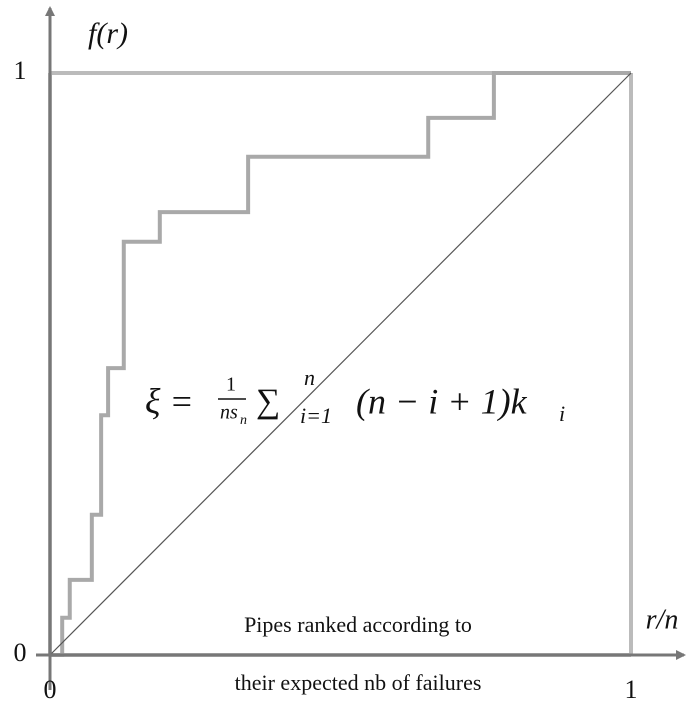 Image resolution: width=689 pixels, height=702 pixels. What do you see at coordinates (50, 688) in the screenshot?
I see `x-tick-label: 0` at bounding box center [50, 688].